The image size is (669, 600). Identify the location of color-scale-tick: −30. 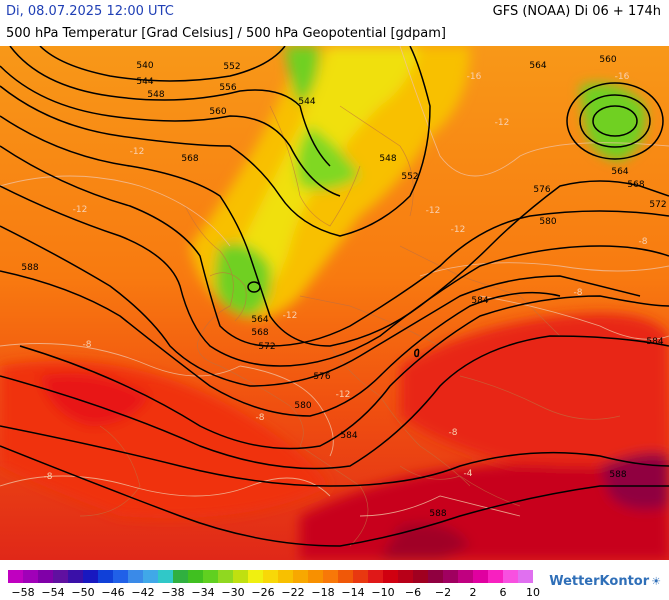
(233, 592).